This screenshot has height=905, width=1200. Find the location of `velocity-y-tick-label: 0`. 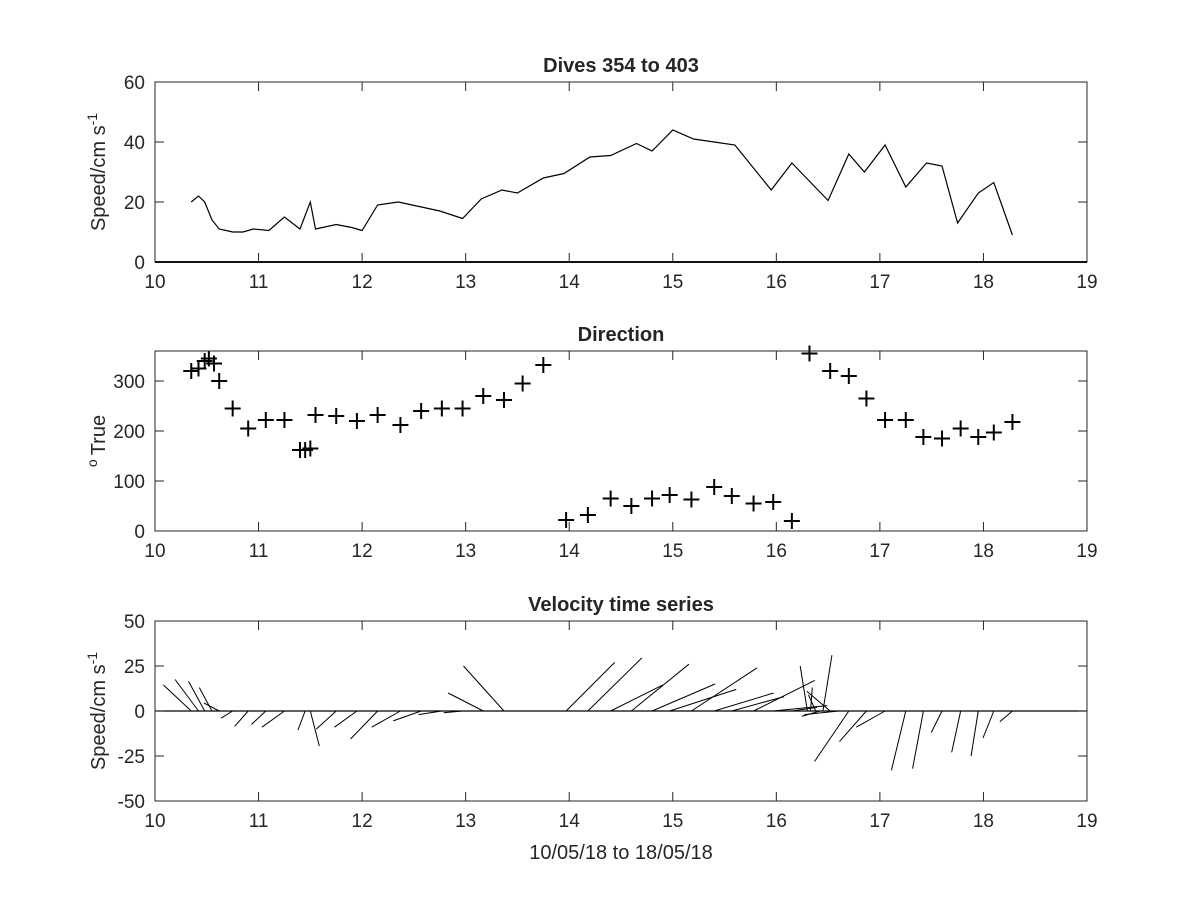

velocity-y-tick-label: 0 is located at coordinates (139, 712).